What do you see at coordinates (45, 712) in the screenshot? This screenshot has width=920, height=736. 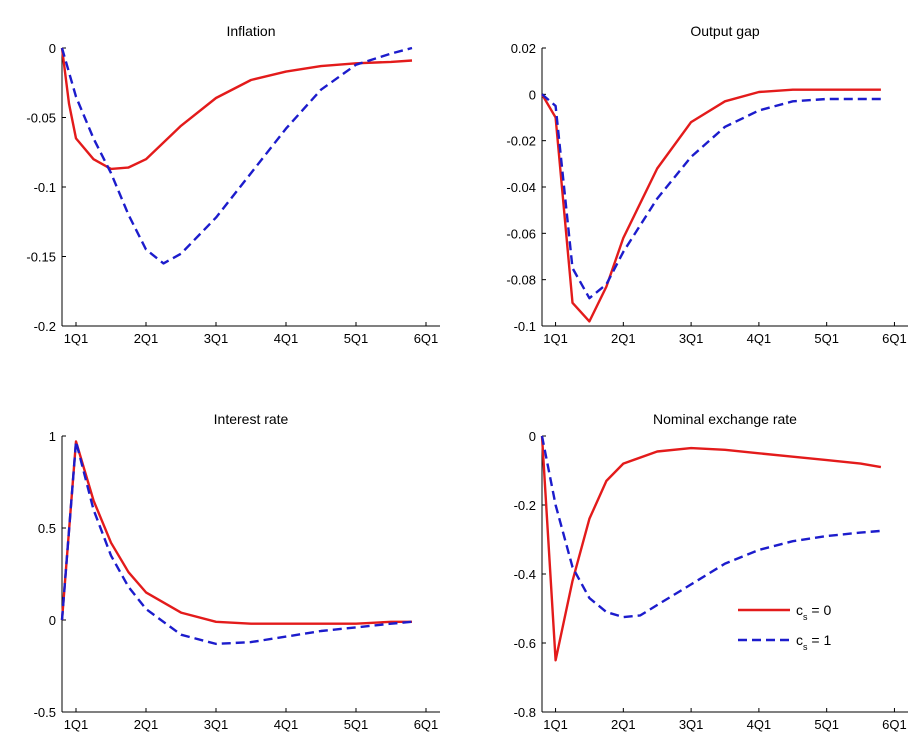 I see `y-tick-label: -0.5` at bounding box center [45, 712].